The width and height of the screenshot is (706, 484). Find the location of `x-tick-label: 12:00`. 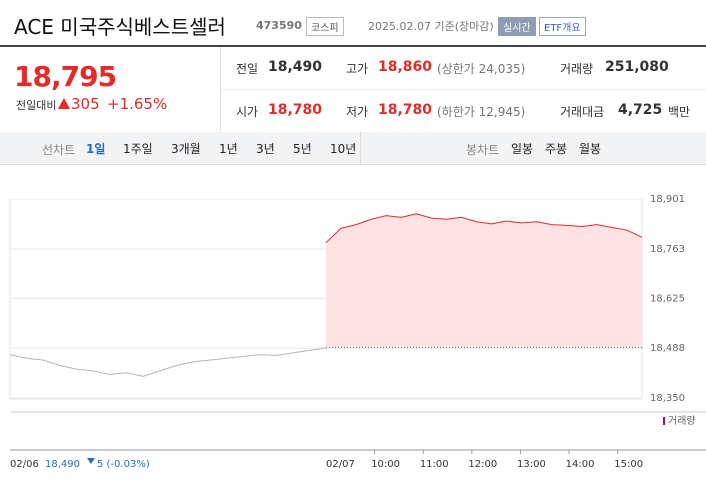

x-tick-label: 12:00 is located at coordinates (482, 464).